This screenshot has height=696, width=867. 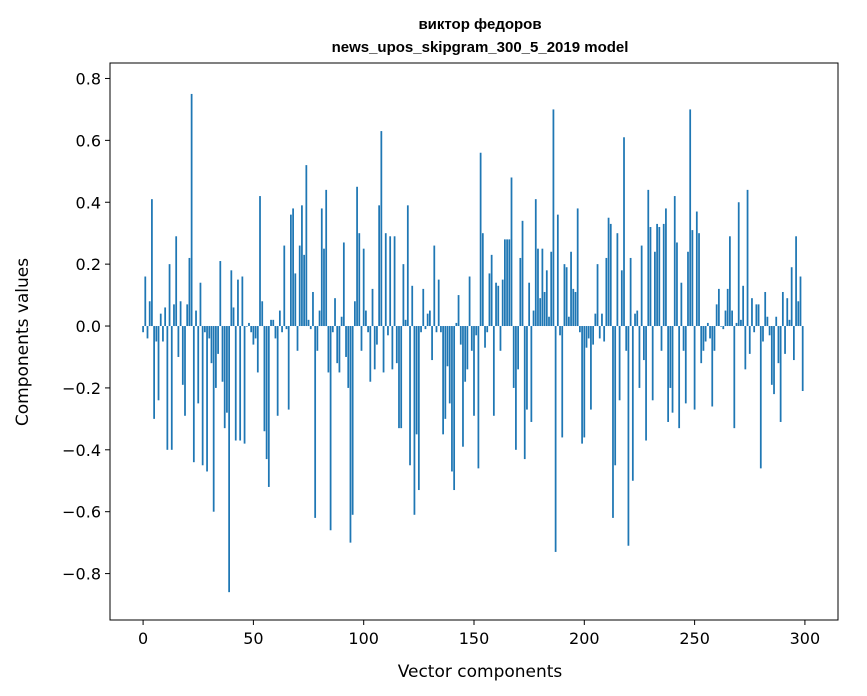 I want to click on x-tick-label: 200, so click(x=584, y=638).